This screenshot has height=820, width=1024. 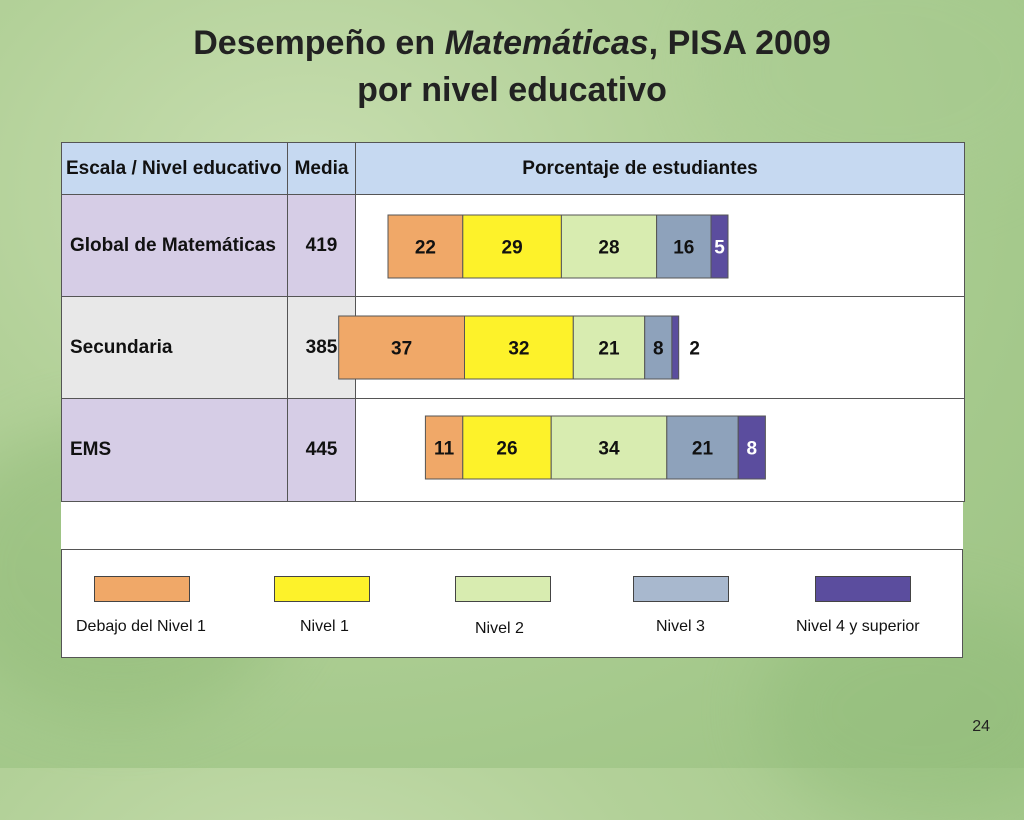 I want to click on bar-value-label: 29, so click(x=512, y=248).